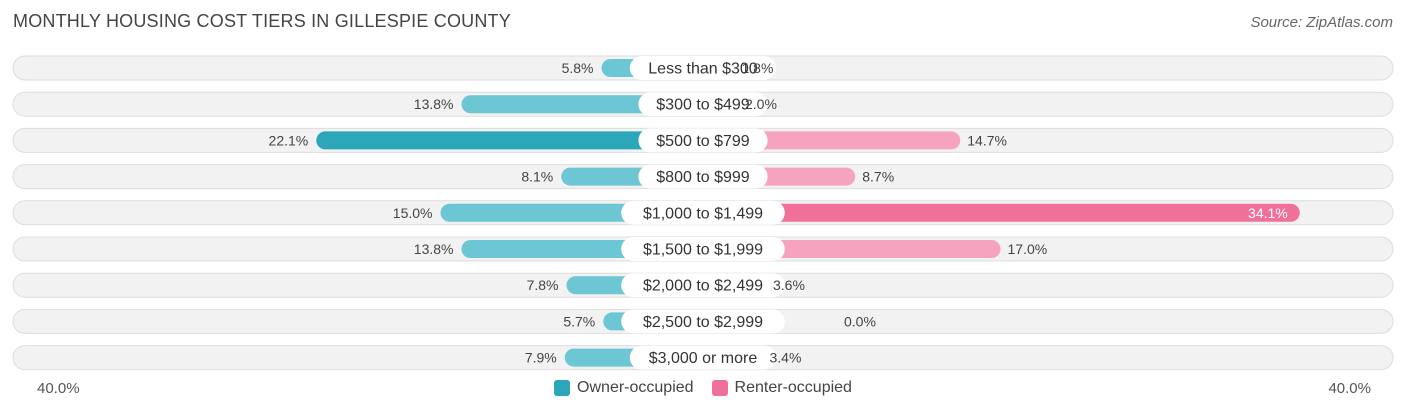 This screenshot has width=1406, height=414. I want to click on category-label: $300 to $499, so click(703, 105).